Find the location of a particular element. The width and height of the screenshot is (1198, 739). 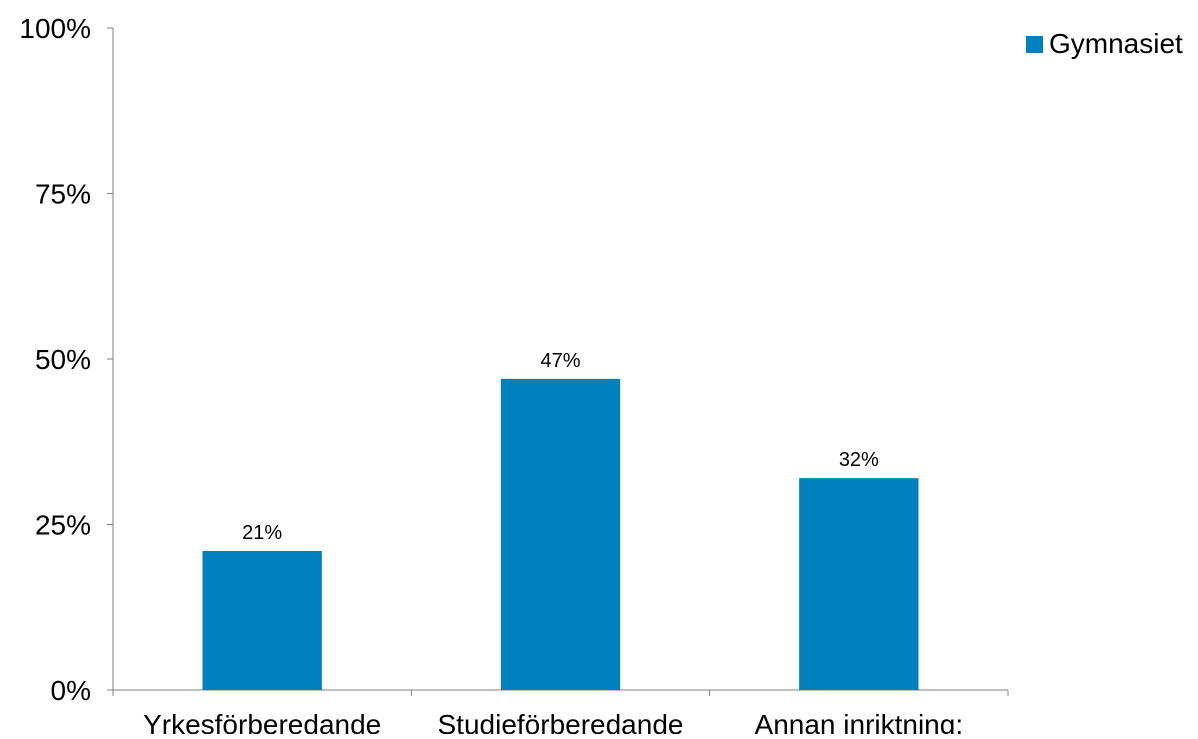

x-category-label: Studieförberedande is located at coordinates (561, 721).